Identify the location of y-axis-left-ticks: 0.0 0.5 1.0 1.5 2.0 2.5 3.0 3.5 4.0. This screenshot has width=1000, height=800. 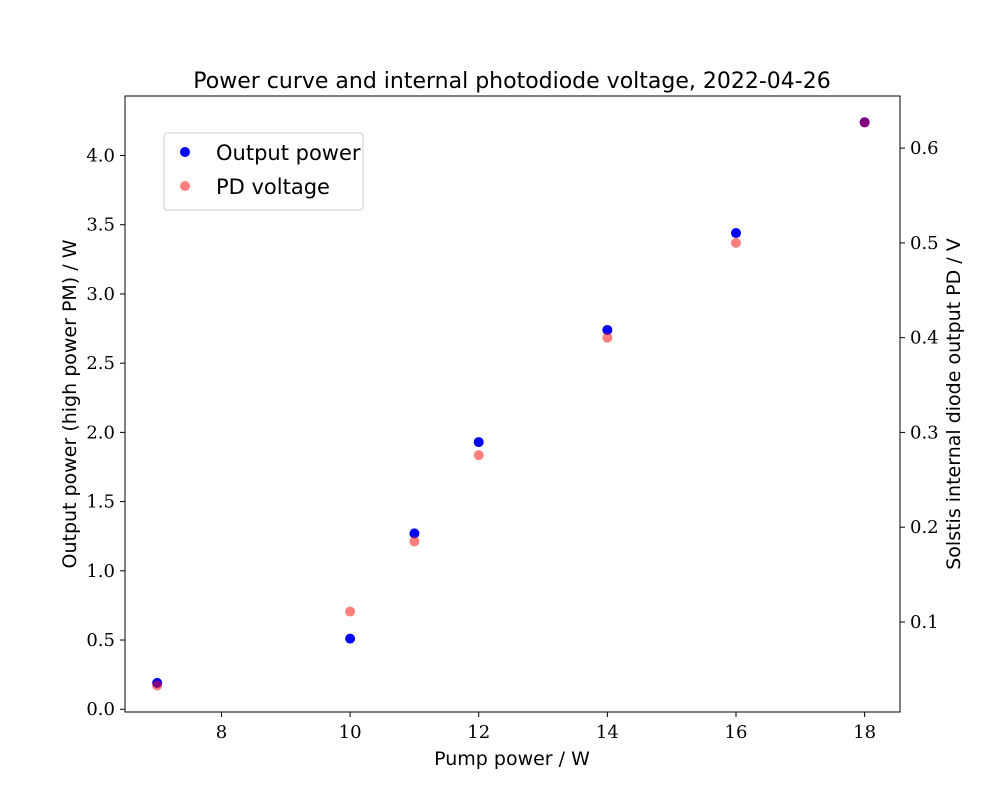
(105, 433).